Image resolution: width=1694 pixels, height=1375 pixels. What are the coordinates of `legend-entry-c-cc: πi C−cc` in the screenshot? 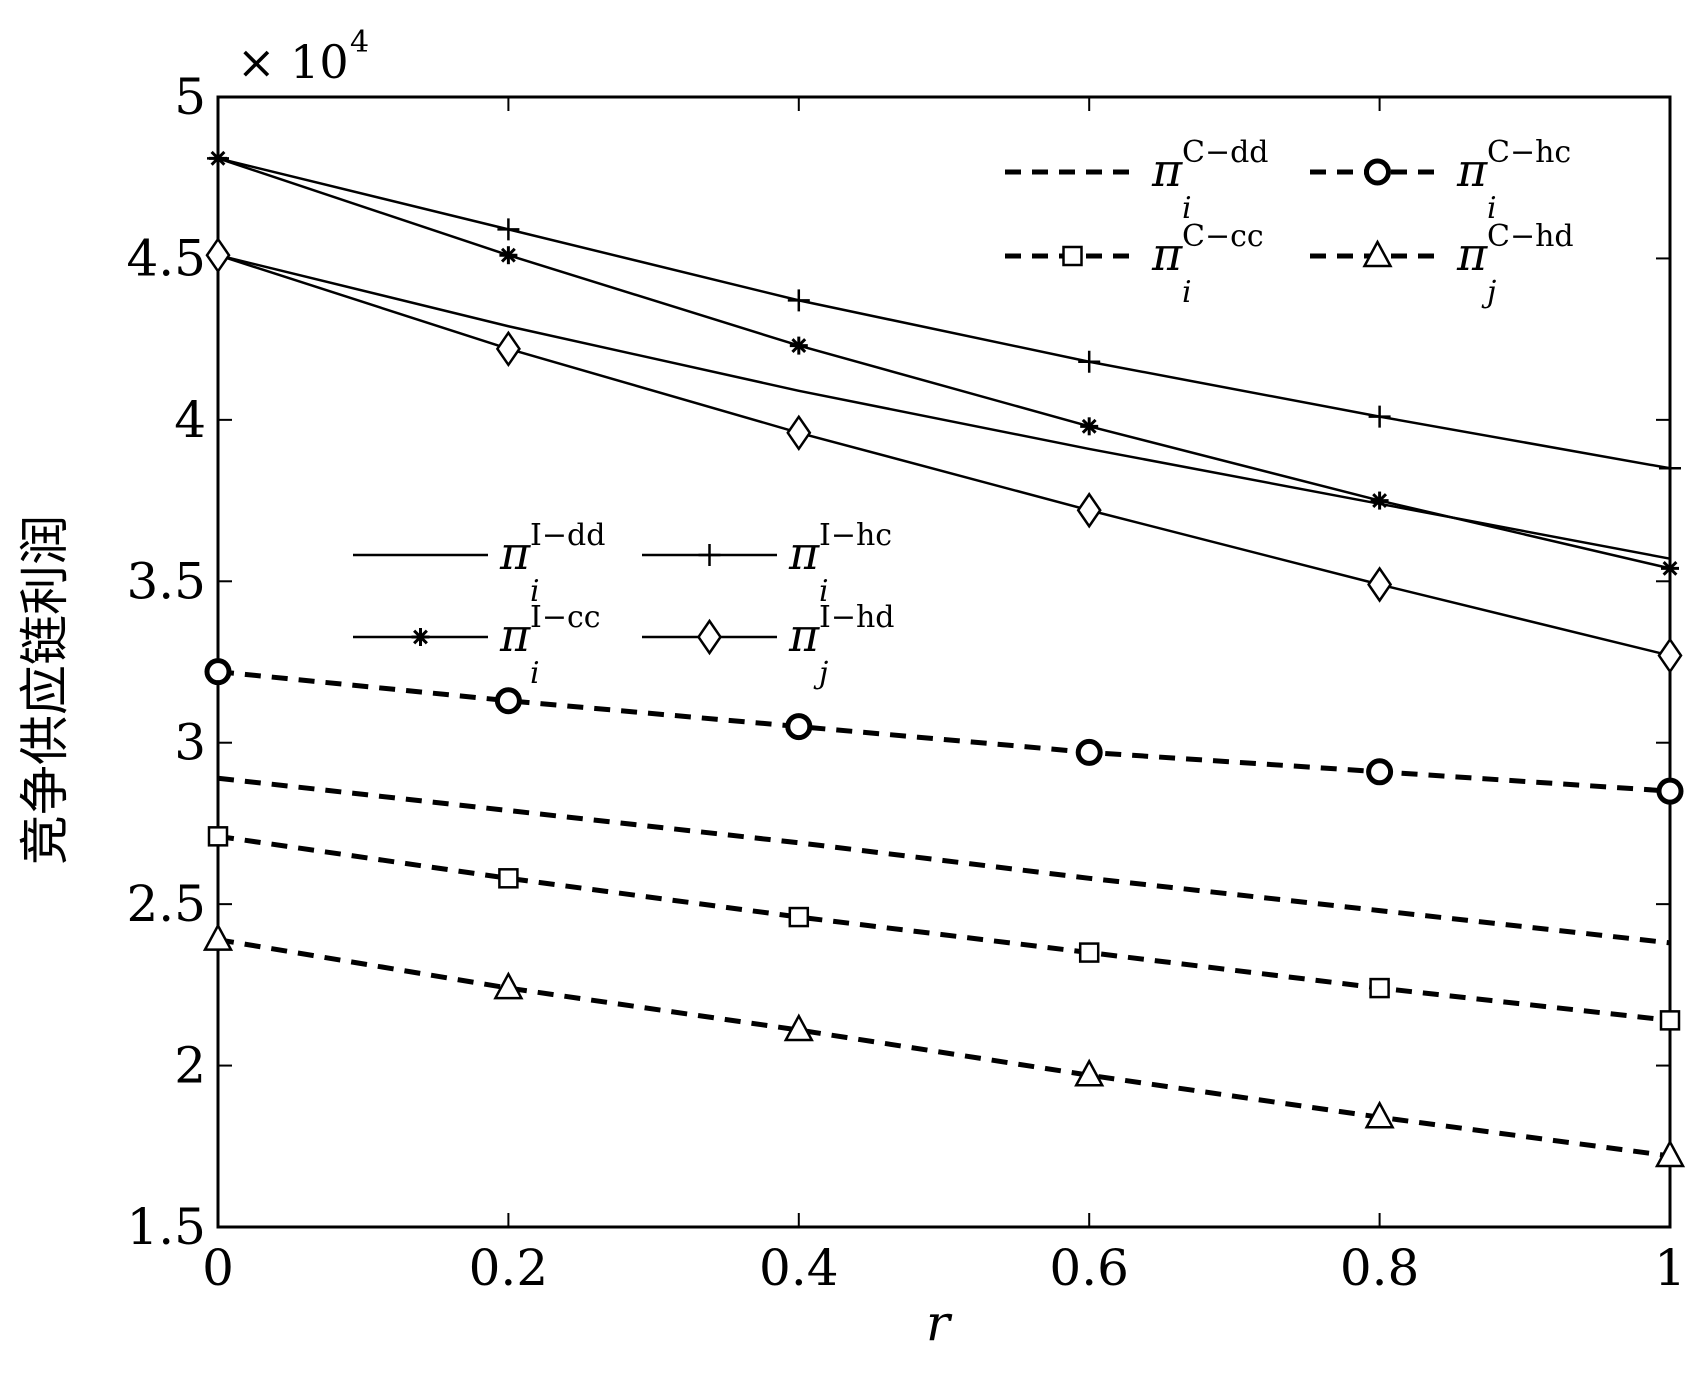 It's located at (1134, 264).